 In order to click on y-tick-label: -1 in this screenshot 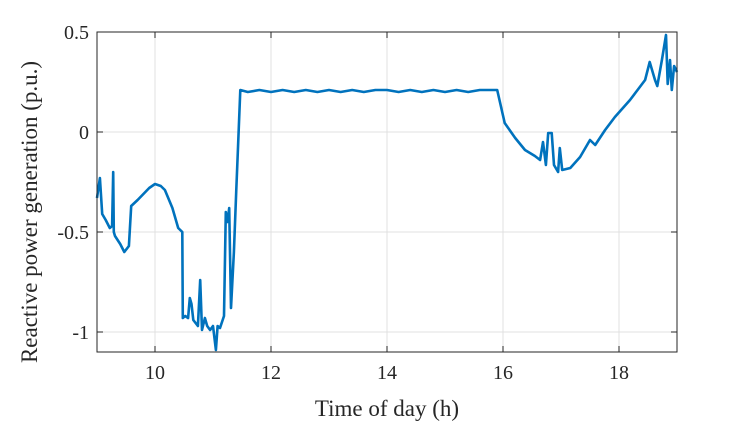, I will do `click(80, 333)`.